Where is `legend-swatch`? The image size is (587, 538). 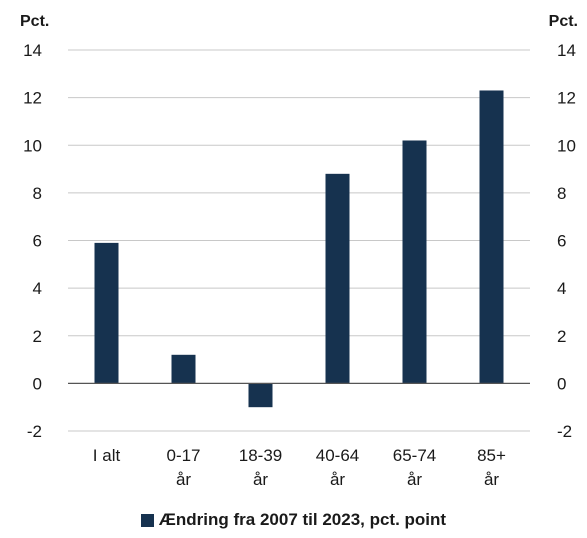
legend-swatch is located at coordinates (147, 520).